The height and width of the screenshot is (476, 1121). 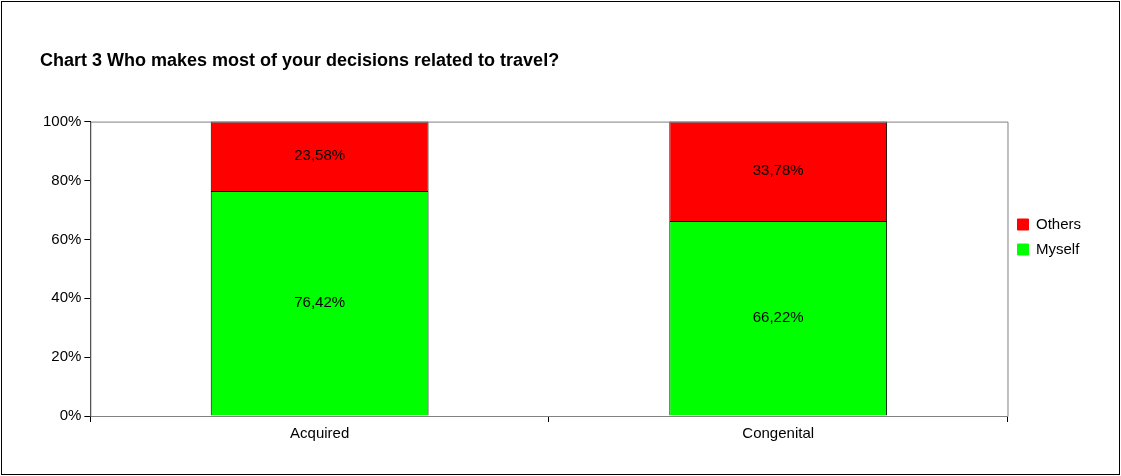 What do you see at coordinates (66, 297) in the screenshot?
I see `y-tick-label: 40%` at bounding box center [66, 297].